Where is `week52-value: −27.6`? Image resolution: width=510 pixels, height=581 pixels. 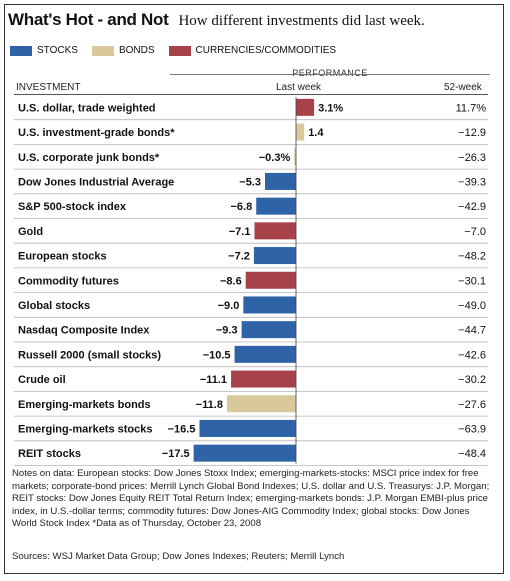 week52-value: −27.6 is located at coordinates (472, 405).